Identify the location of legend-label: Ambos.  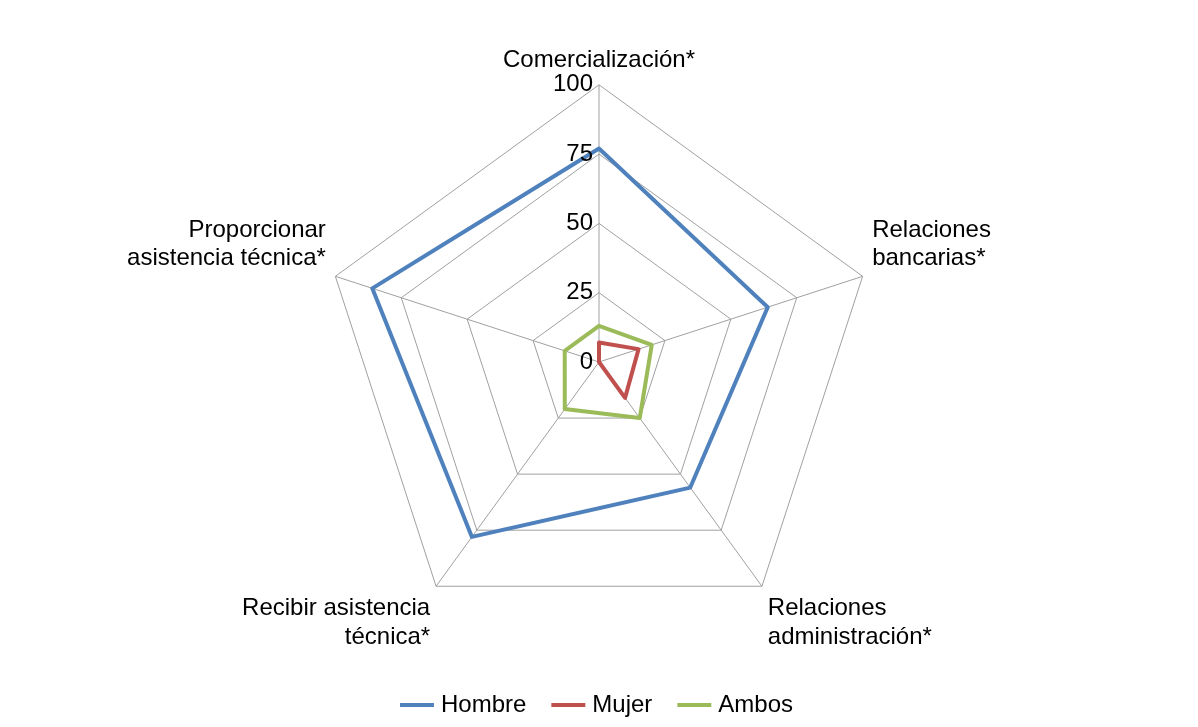
(756, 703).